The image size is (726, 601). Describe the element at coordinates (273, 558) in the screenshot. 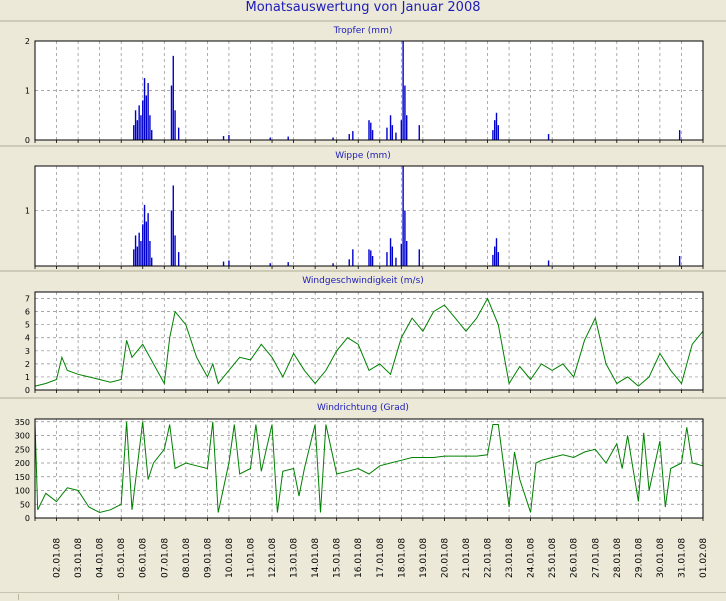

I see `x-tick-label: 12.01.08` at that location.